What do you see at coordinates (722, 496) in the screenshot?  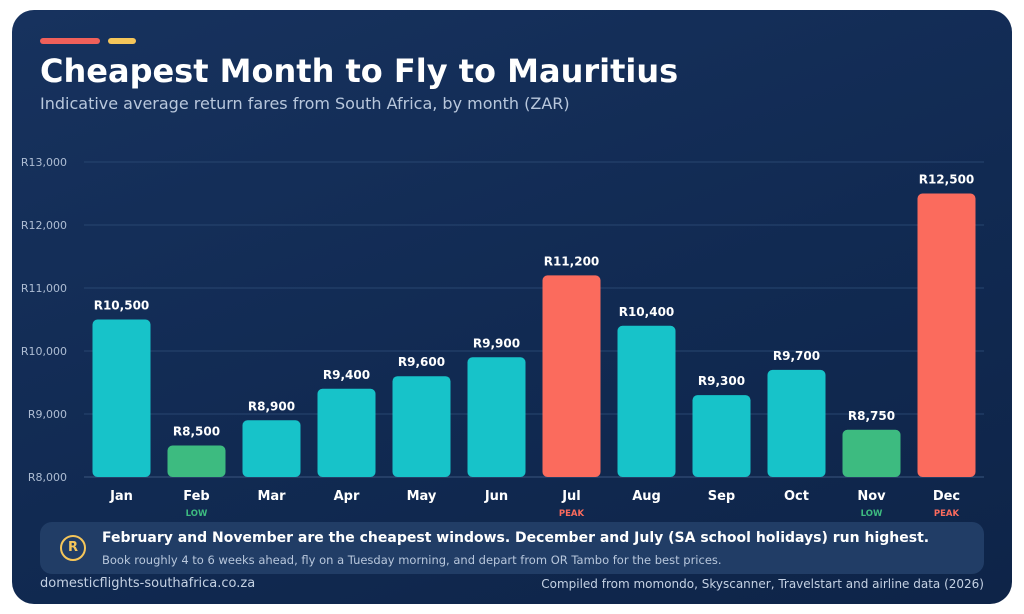 I see `x-tick-label: Sep` at bounding box center [722, 496].